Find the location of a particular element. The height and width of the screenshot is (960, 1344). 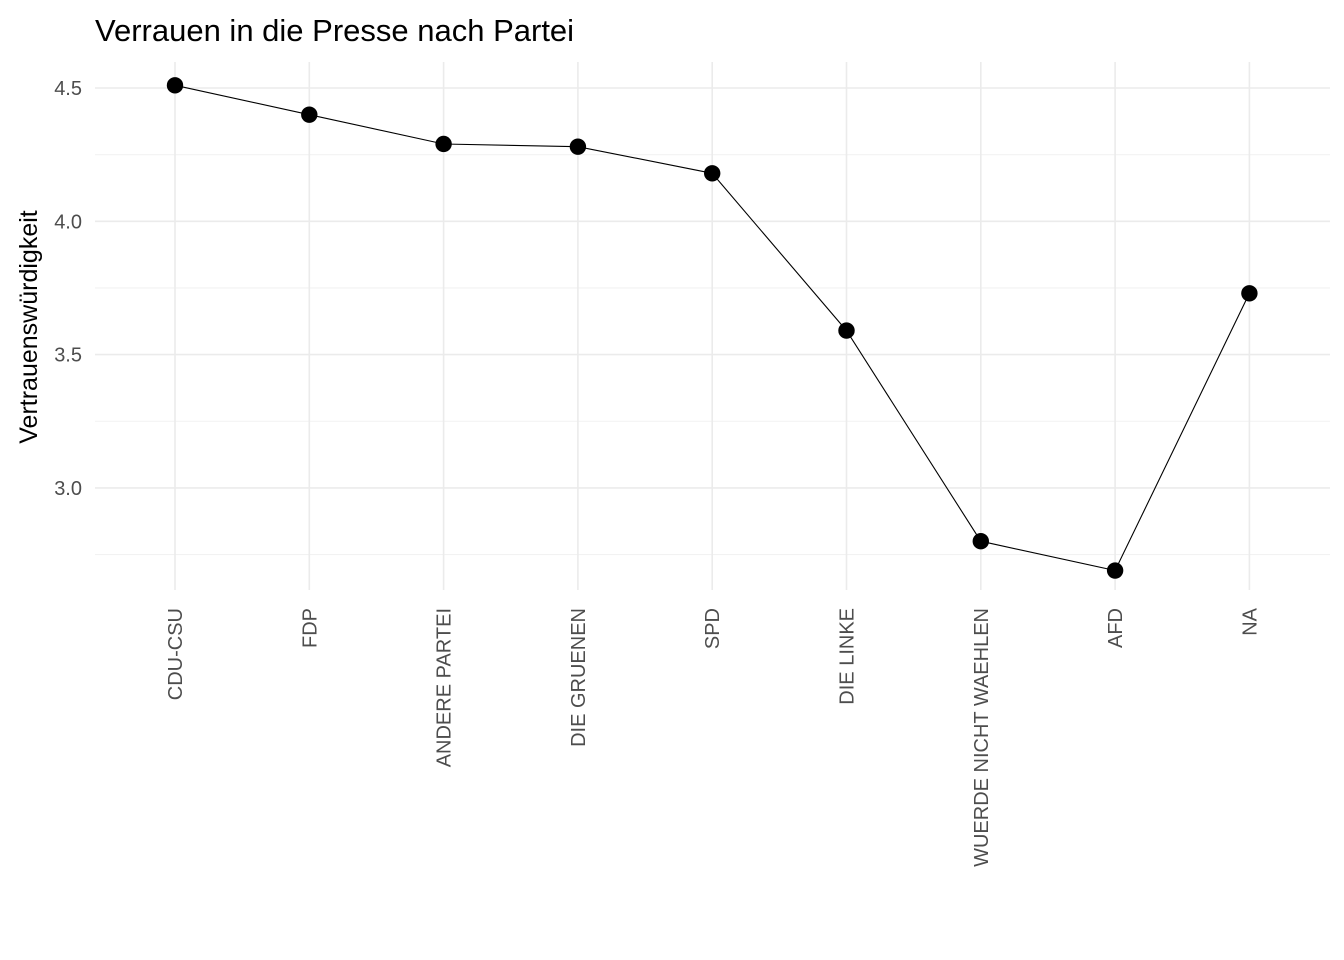

x-tick-label: DIE LINKE is located at coordinates (848, 656).